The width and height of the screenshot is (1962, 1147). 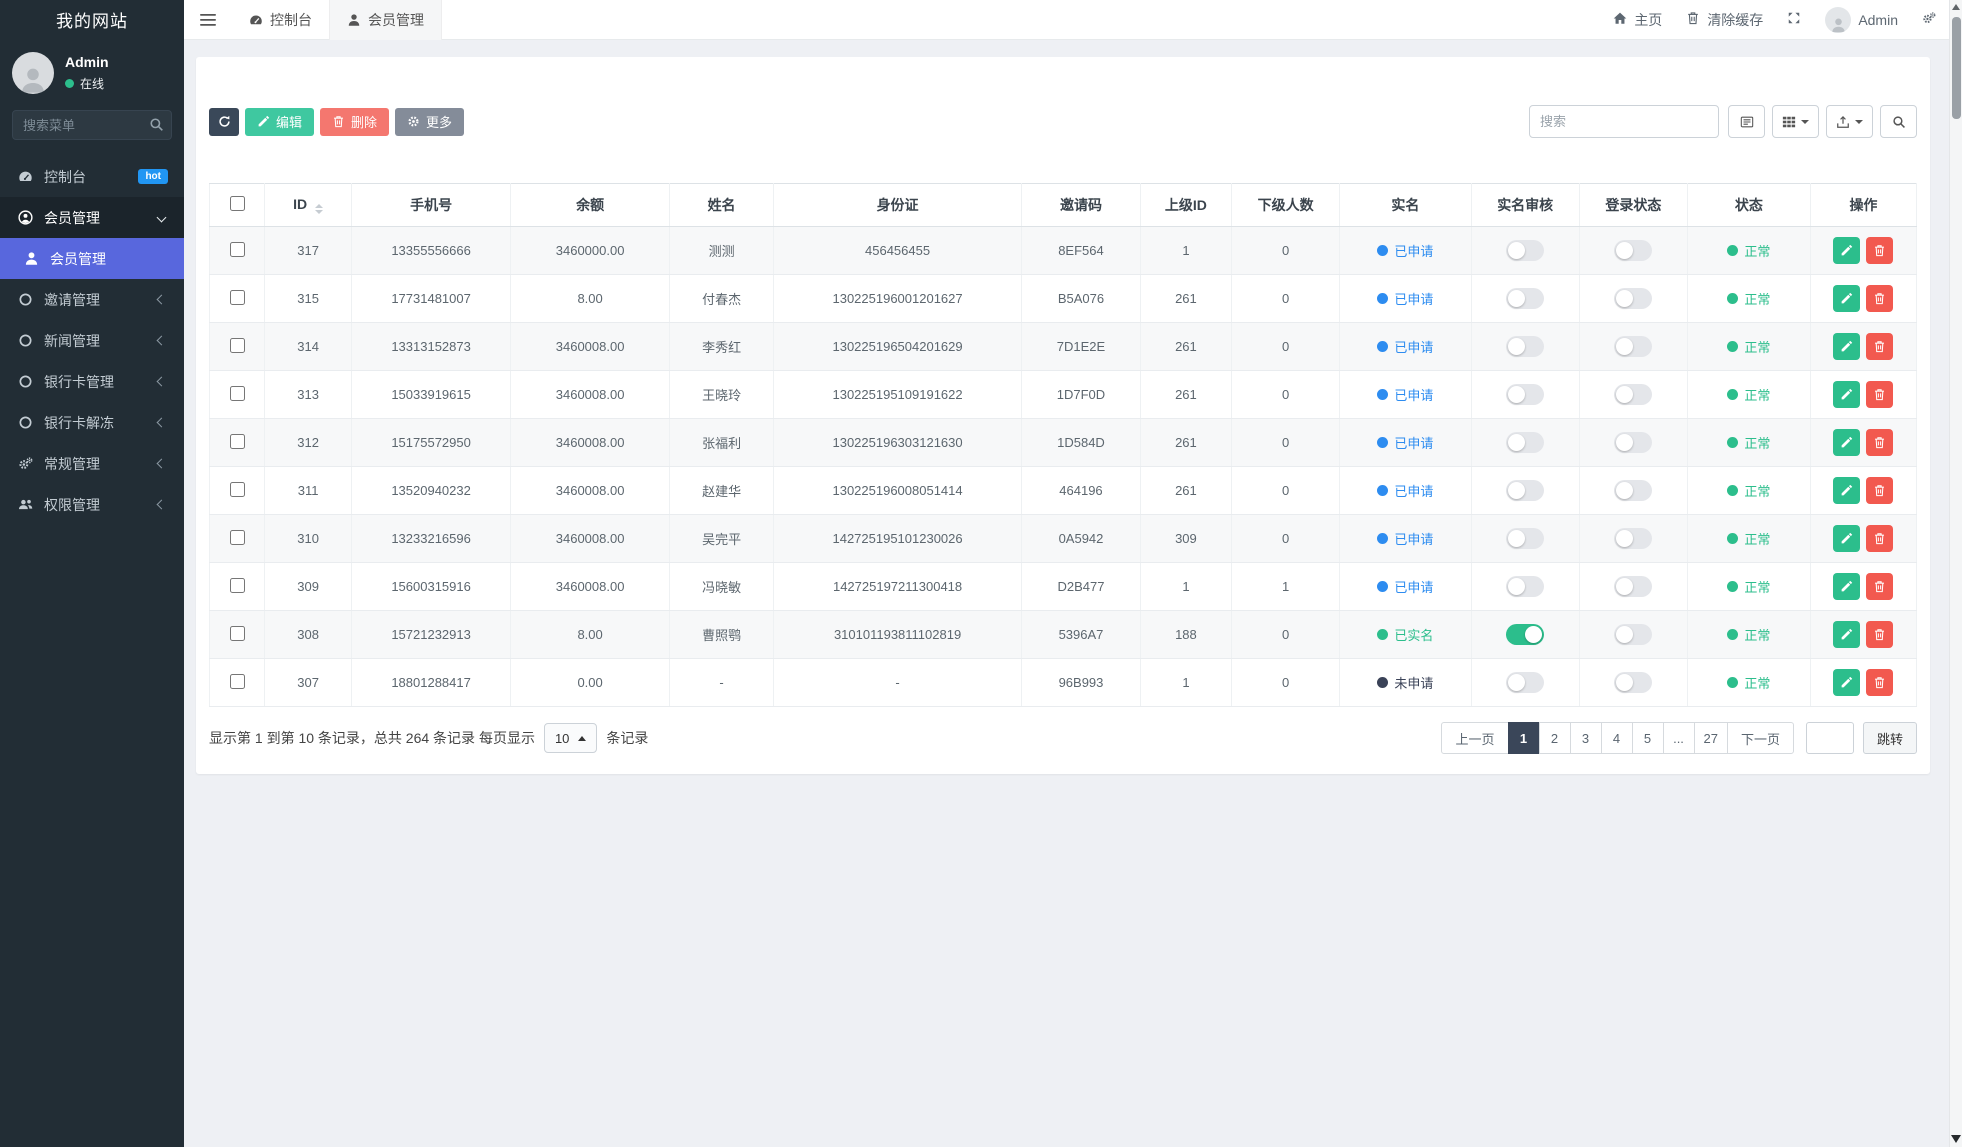 I want to click on user-menu: Admin, so click(x=1861, y=19).